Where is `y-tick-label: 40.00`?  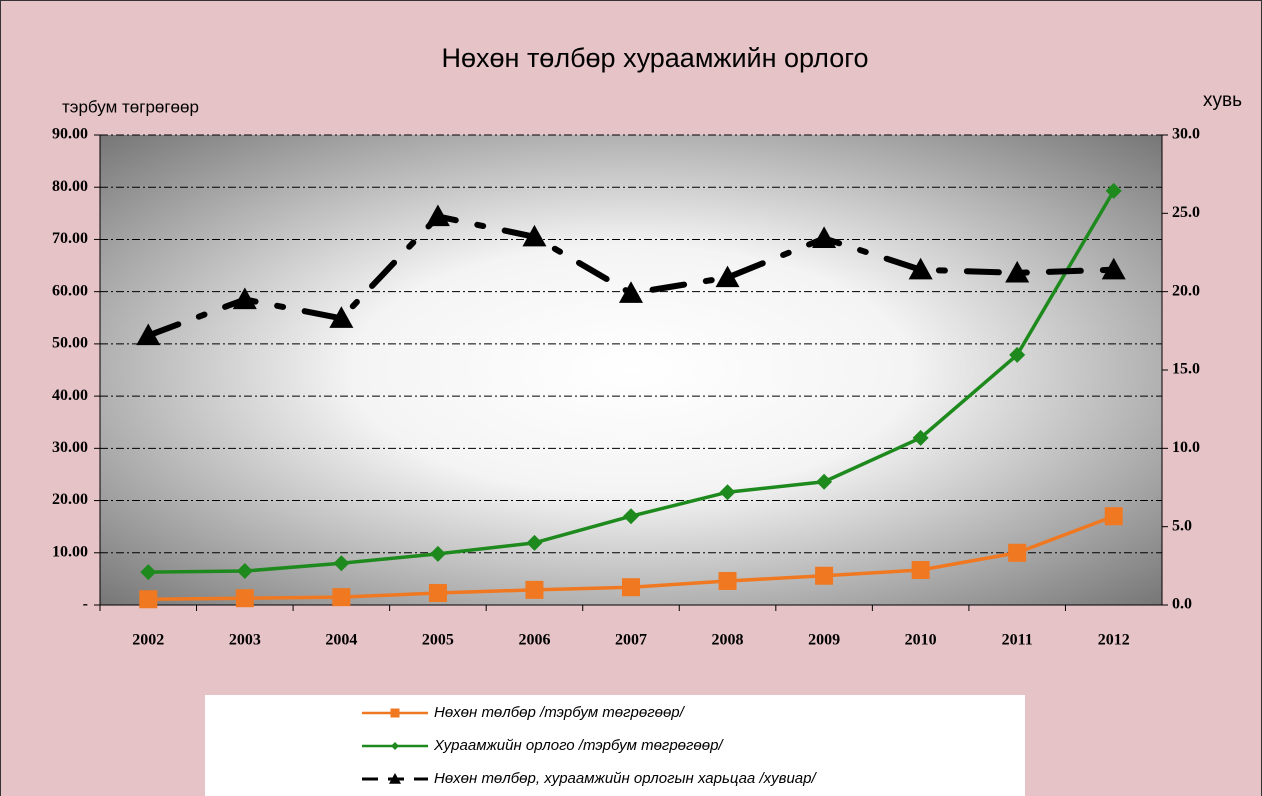 y-tick-label: 40.00 is located at coordinates (70, 395).